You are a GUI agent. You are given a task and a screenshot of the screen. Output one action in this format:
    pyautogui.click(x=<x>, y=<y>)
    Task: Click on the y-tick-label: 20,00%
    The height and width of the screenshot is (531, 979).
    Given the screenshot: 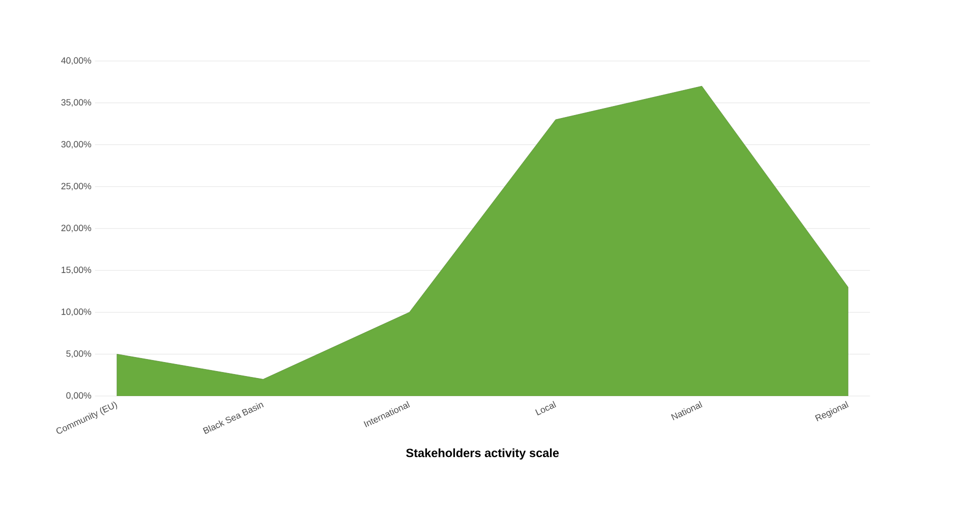 What is the action you would take?
    pyautogui.click(x=76, y=228)
    